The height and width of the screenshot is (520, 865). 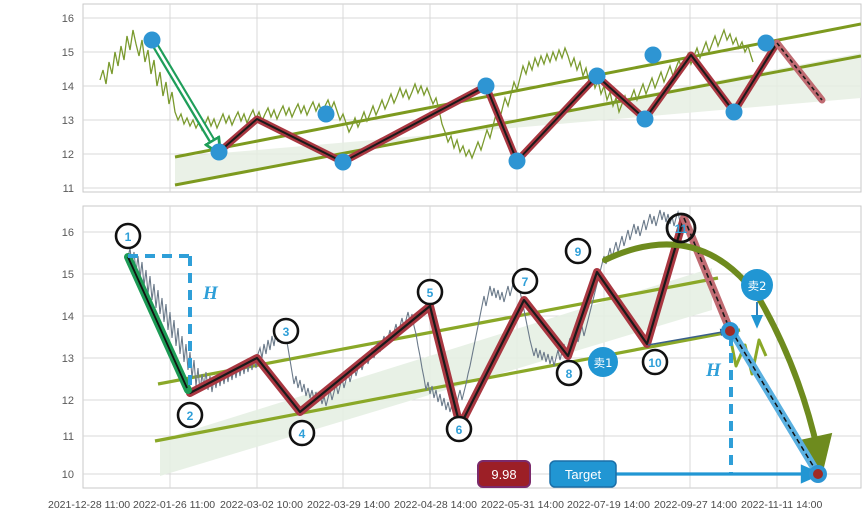 I want to click on wave-marker-9-label: 9, so click(x=578, y=252).